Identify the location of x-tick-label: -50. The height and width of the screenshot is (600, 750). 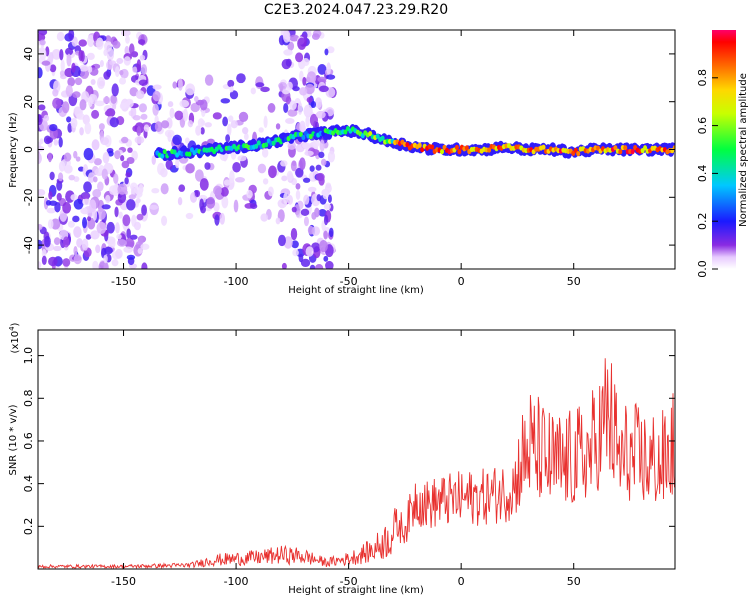
(349, 581).